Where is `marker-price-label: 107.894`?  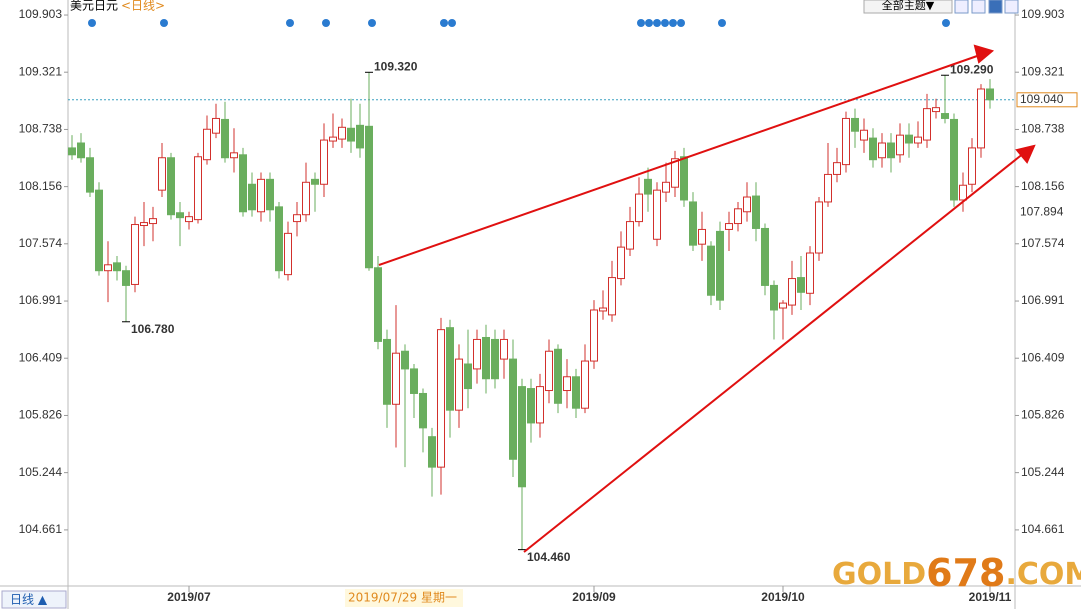 marker-price-label: 107.894 is located at coordinates (1042, 212).